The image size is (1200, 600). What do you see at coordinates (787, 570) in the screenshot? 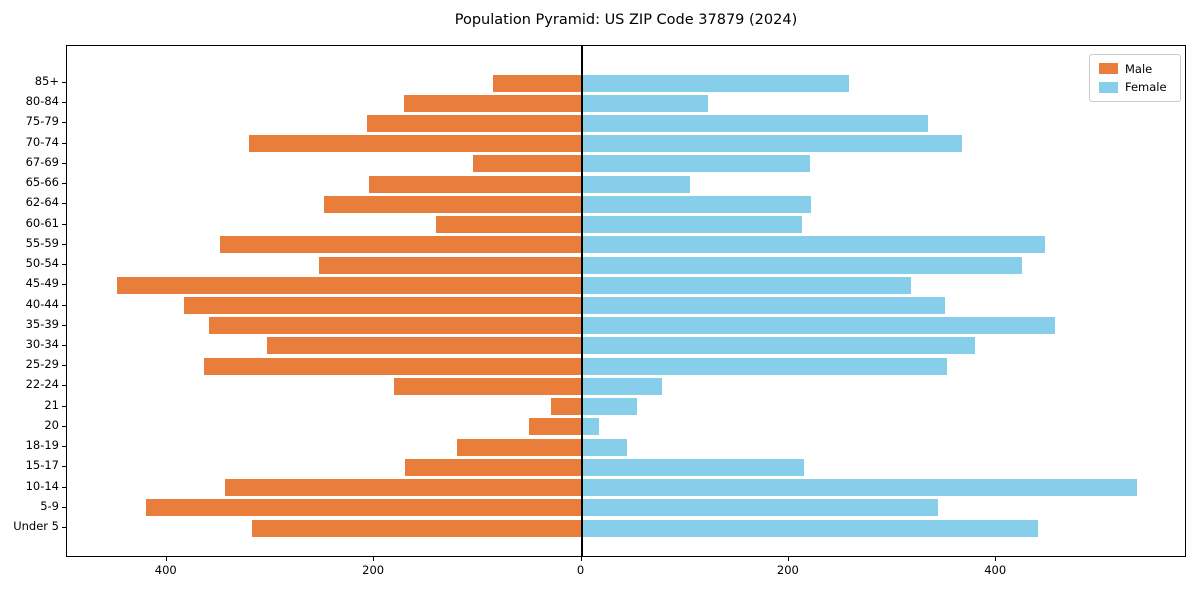
I see `x-tick-label: 200` at bounding box center [787, 570].